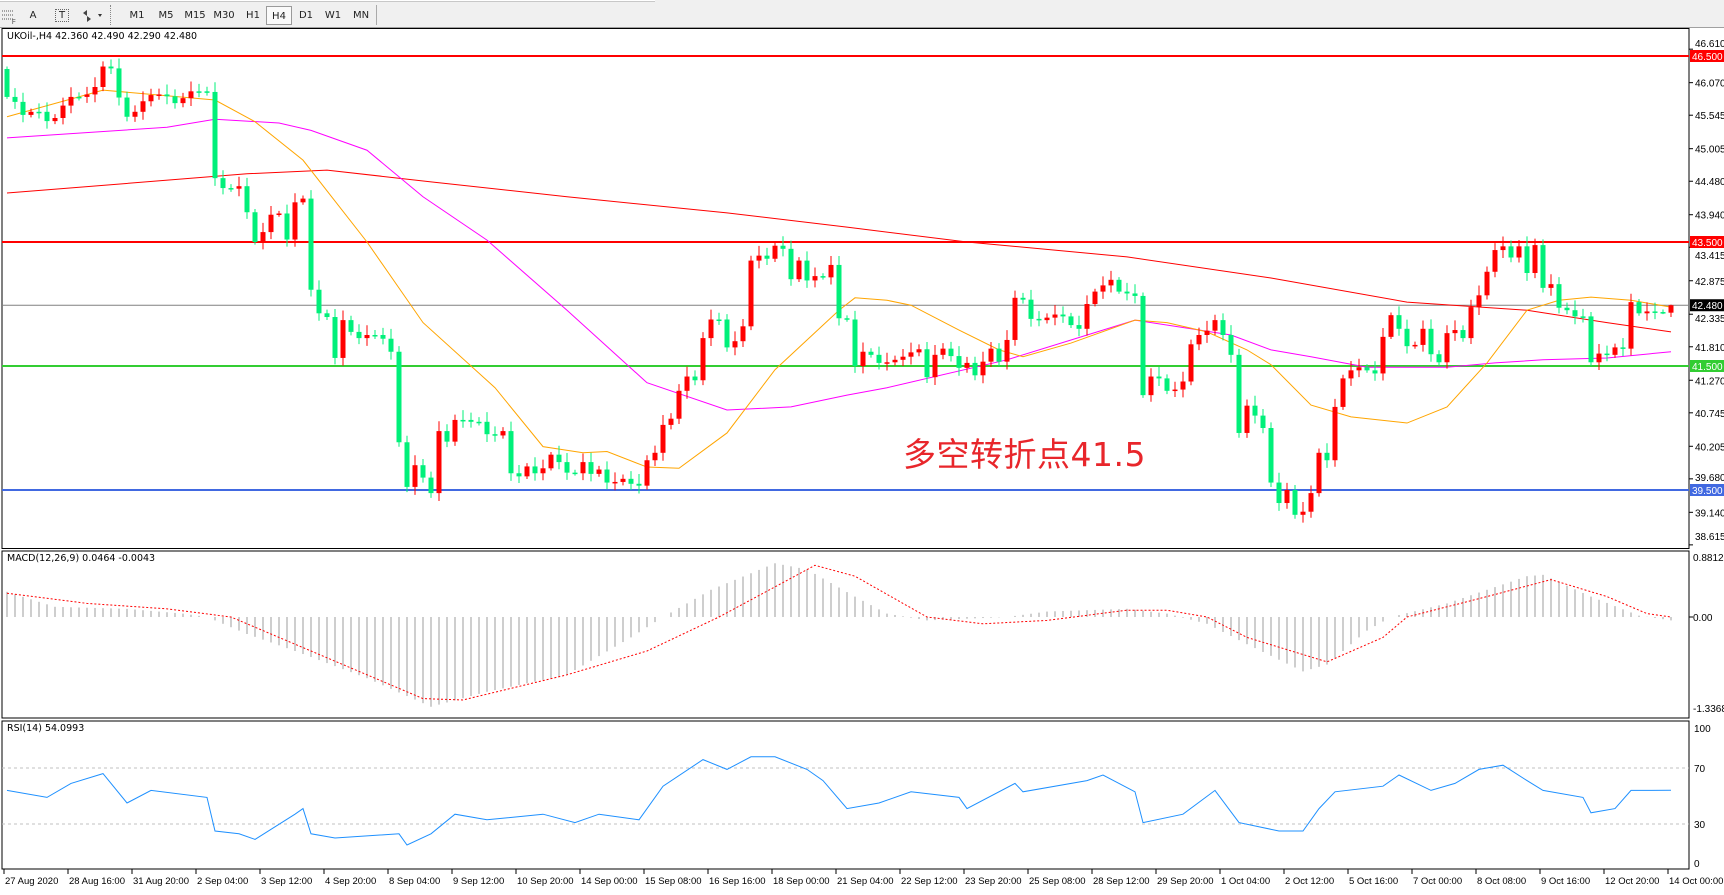 This screenshot has width=1724, height=895. What do you see at coordinates (1632, 881) in the screenshot?
I see `time-label: 12 Oct 20:00` at bounding box center [1632, 881].